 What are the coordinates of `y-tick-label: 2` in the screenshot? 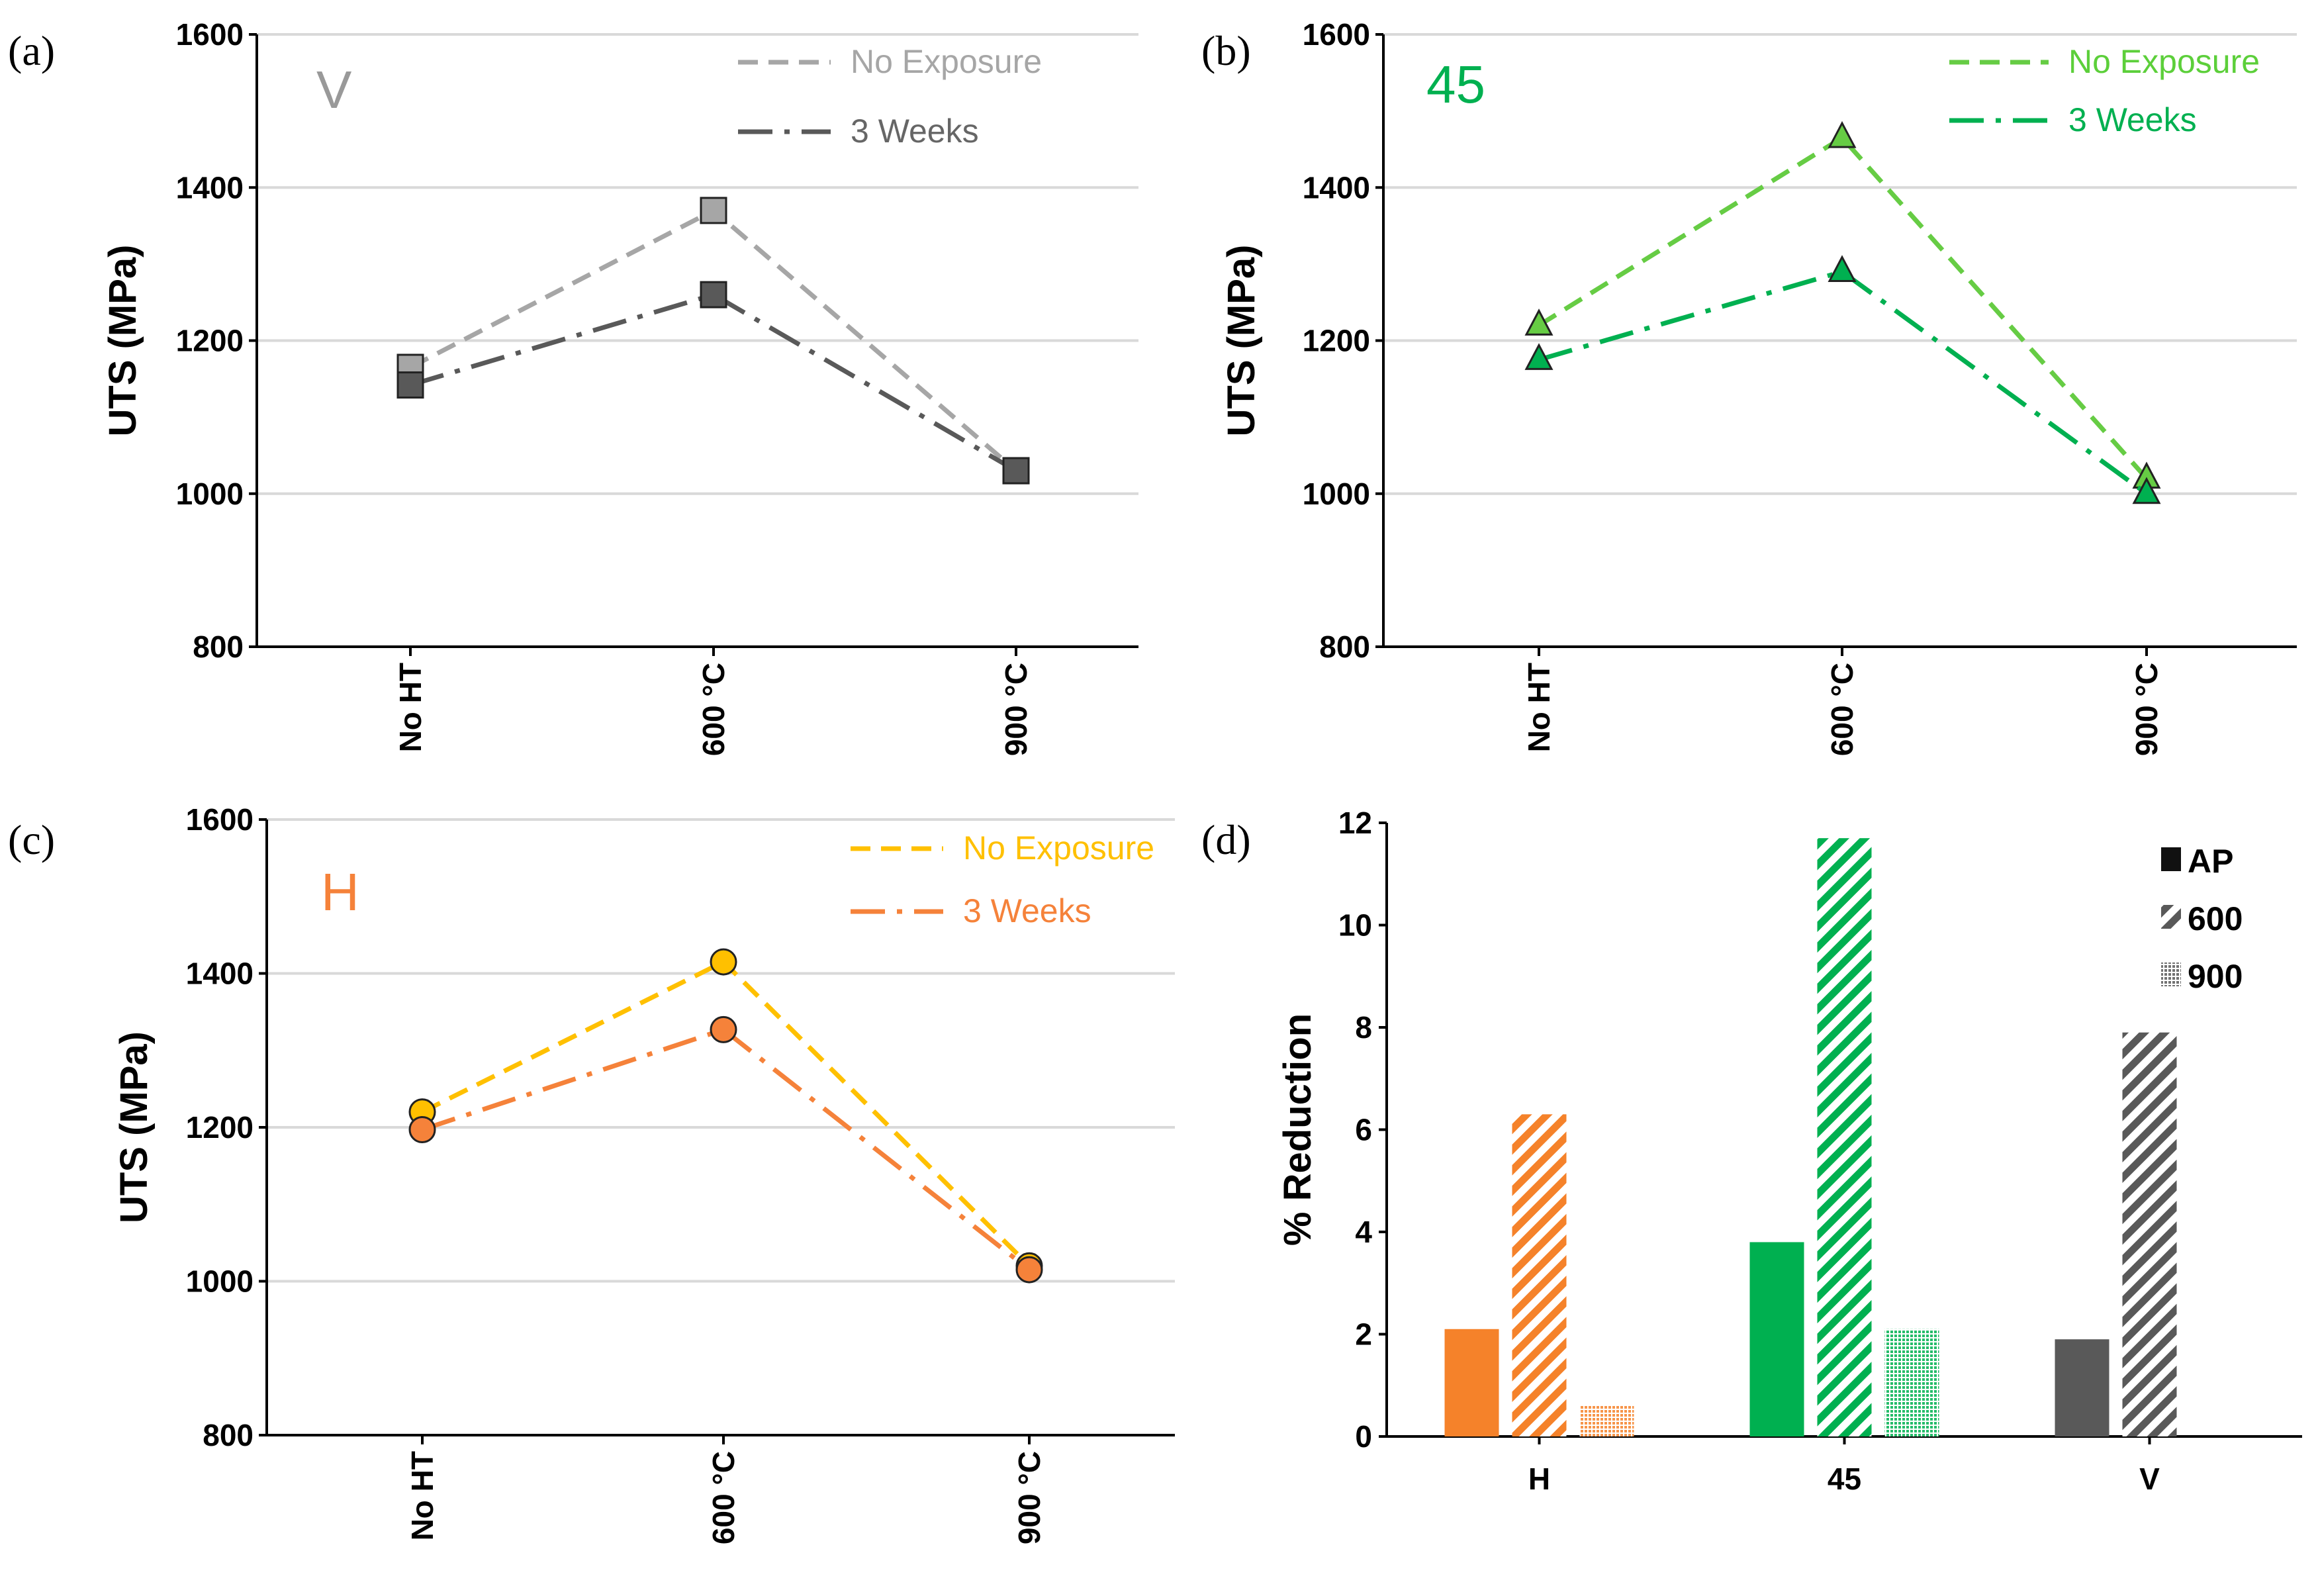 It's located at (1363, 1335).